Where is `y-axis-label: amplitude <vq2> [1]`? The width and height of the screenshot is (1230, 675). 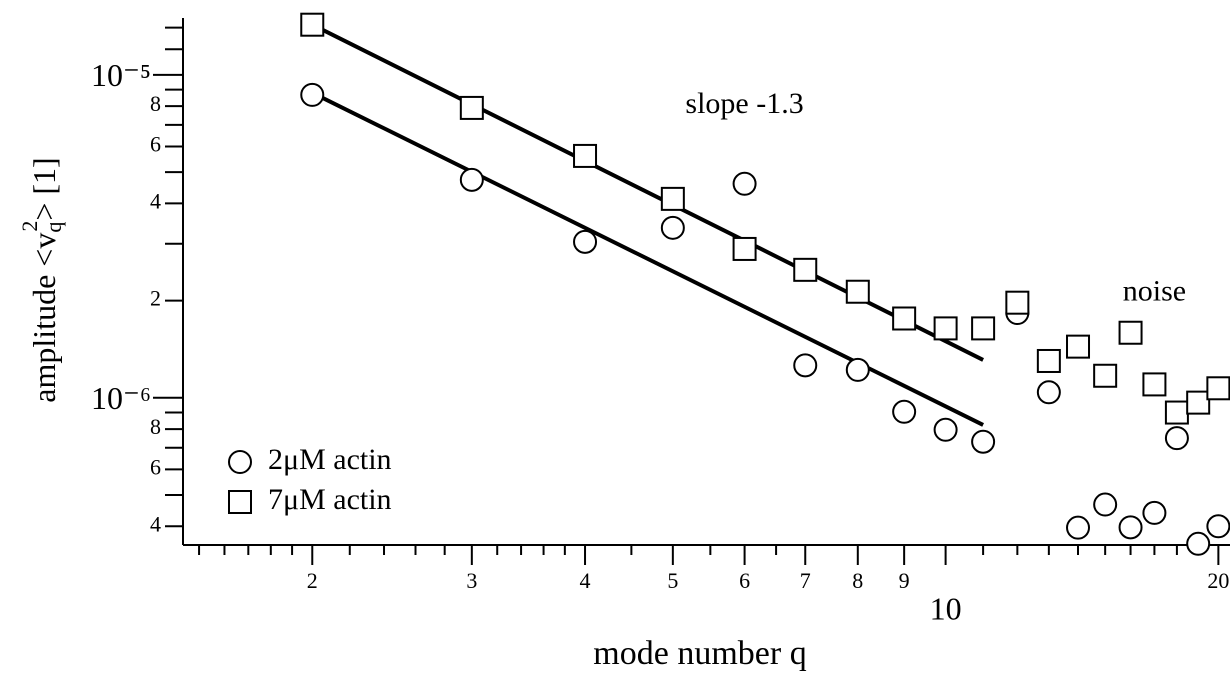
y-axis-label: amplitude <vq2> [1] is located at coordinates (41, 279).